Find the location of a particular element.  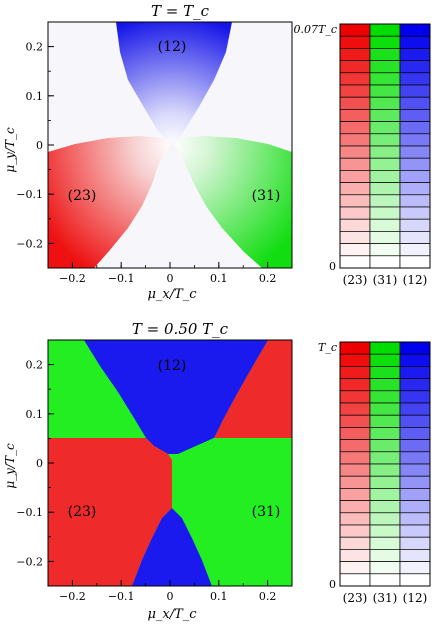

region-label-31-top: (31) is located at coordinates (266, 196).